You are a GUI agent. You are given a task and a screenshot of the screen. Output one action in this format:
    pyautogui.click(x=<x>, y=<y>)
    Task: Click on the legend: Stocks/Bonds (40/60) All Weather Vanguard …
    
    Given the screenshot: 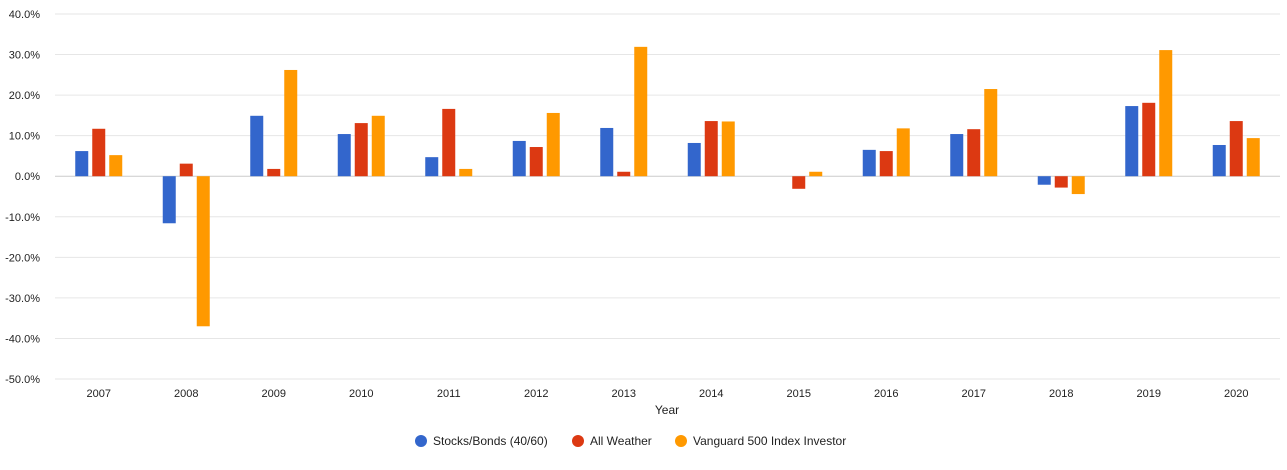 What is the action you would take?
    pyautogui.click(x=630, y=441)
    